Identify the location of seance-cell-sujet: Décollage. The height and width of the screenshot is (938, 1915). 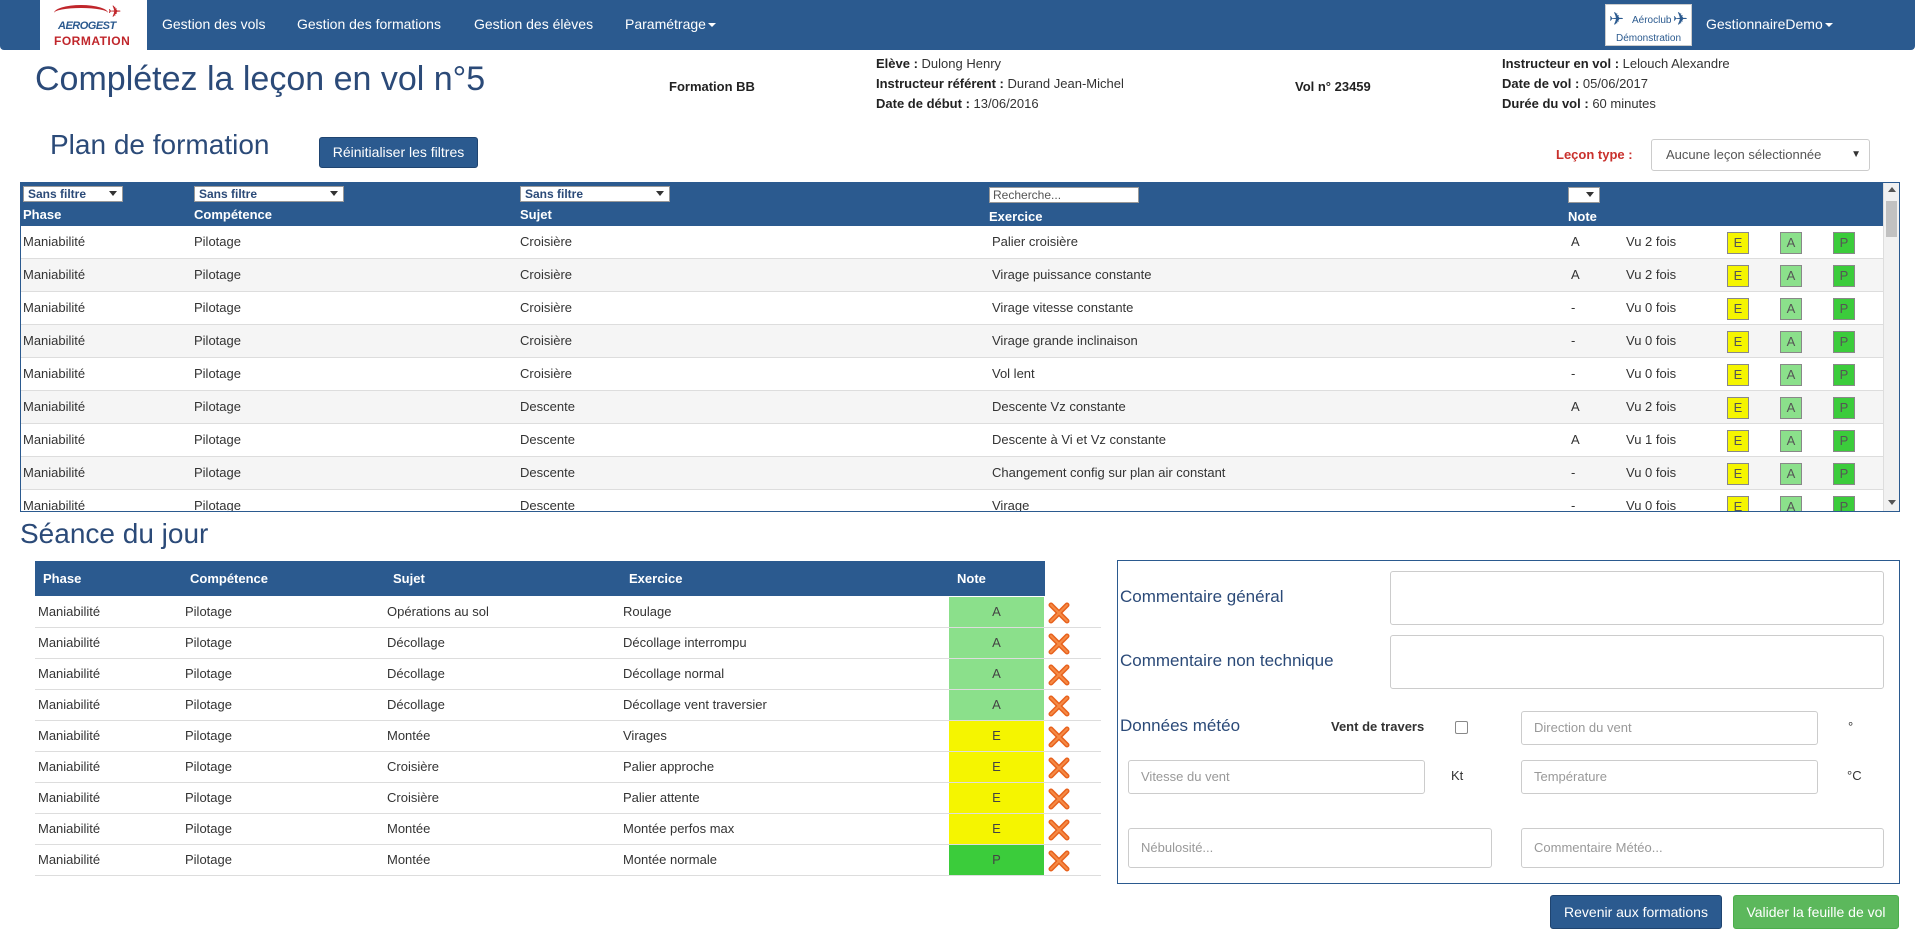
(416, 704).